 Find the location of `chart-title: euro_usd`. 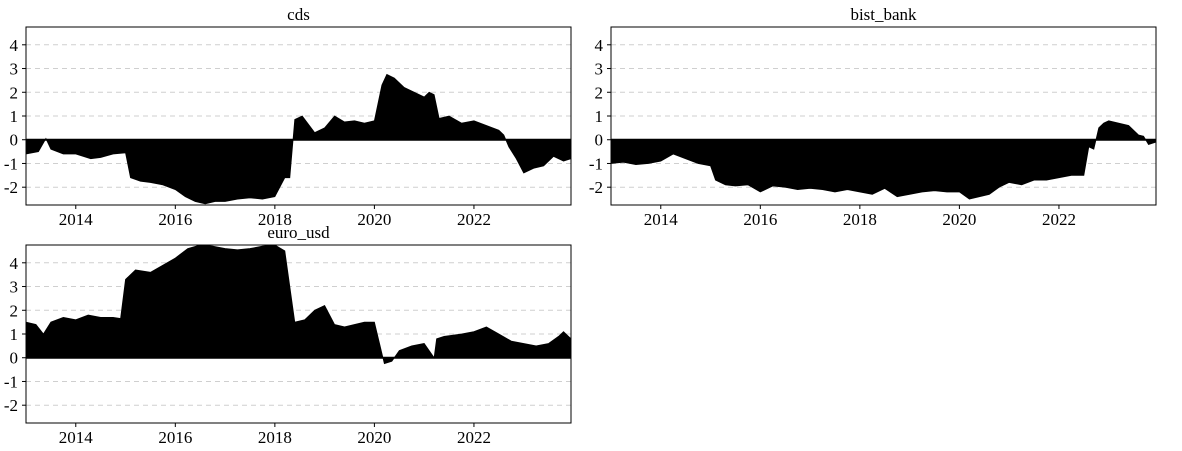

chart-title: euro_usd is located at coordinates (298, 232).